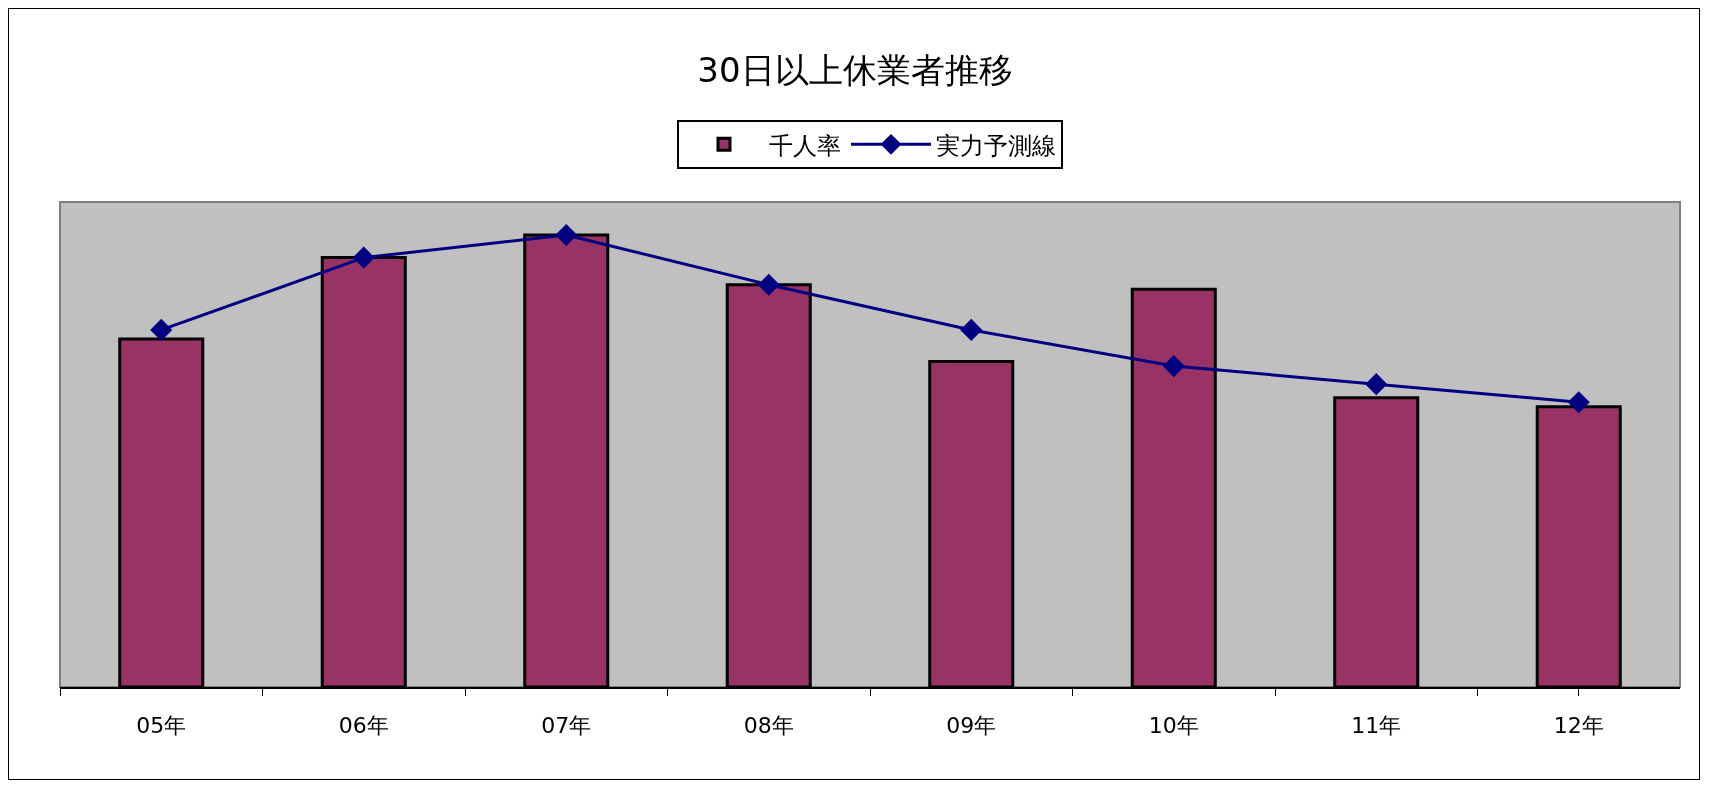 This screenshot has height=792, width=1710. What do you see at coordinates (1578, 726) in the screenshot?
I see `x-tick-label: 12年` at bounding box center [1578, 726].